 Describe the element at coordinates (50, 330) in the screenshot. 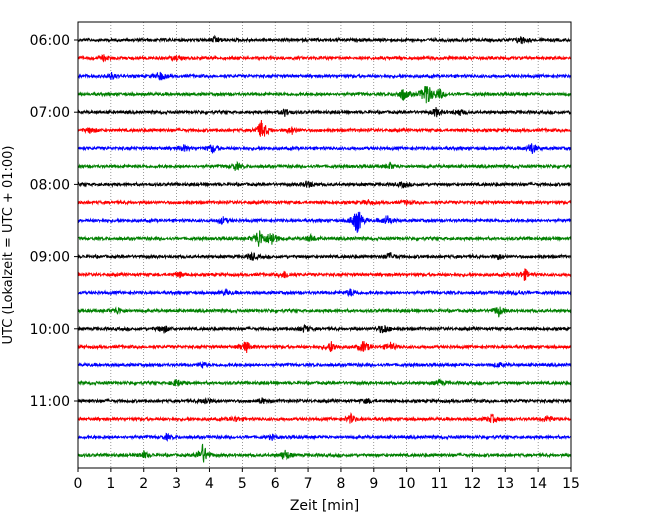

I see `y-tick-label: 10:00` at that location.